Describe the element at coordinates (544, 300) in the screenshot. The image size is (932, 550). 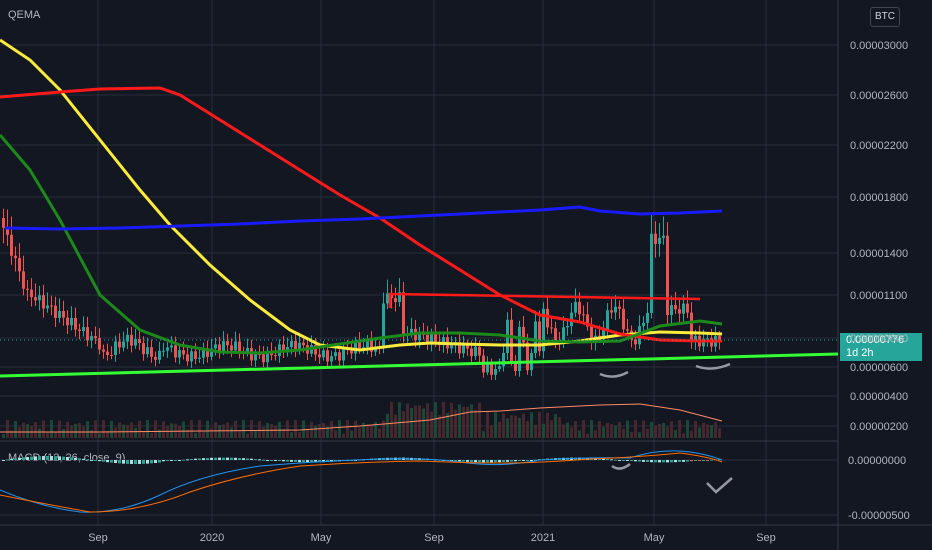
I see `resistance-line` at that location.